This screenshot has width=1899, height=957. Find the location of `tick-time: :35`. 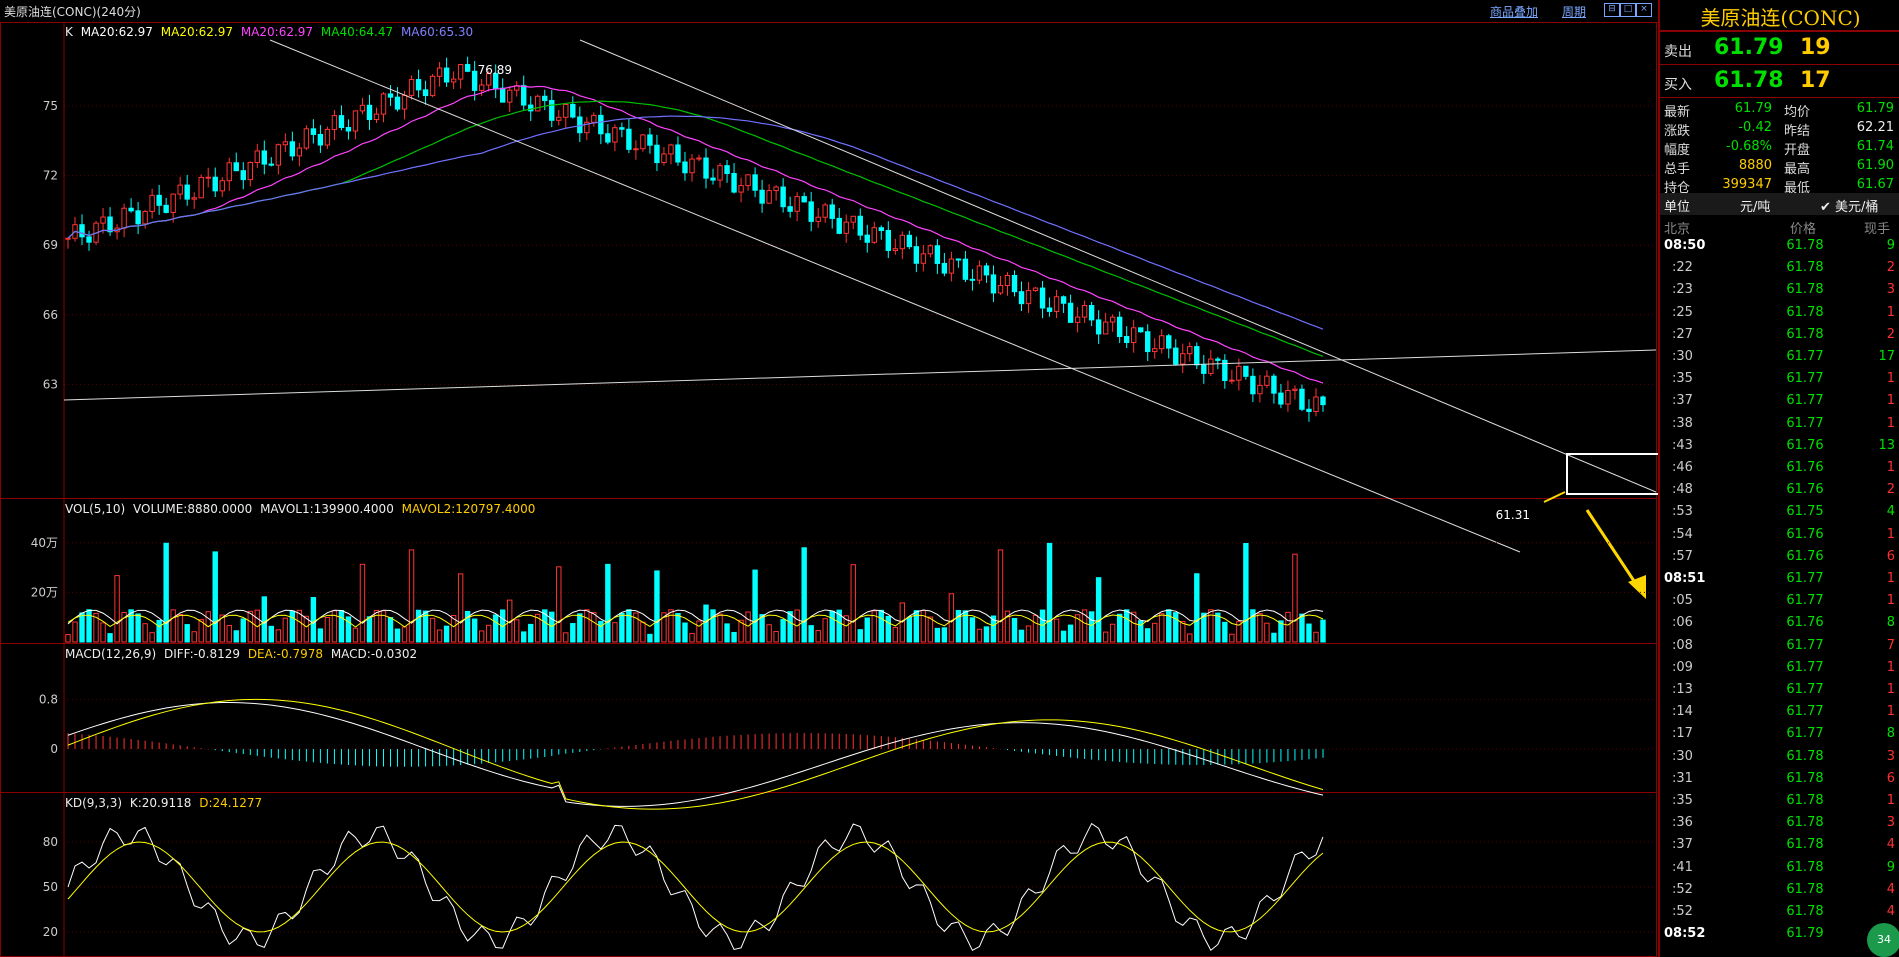

tick-time: :35 is located at coordinates (1682, 800).